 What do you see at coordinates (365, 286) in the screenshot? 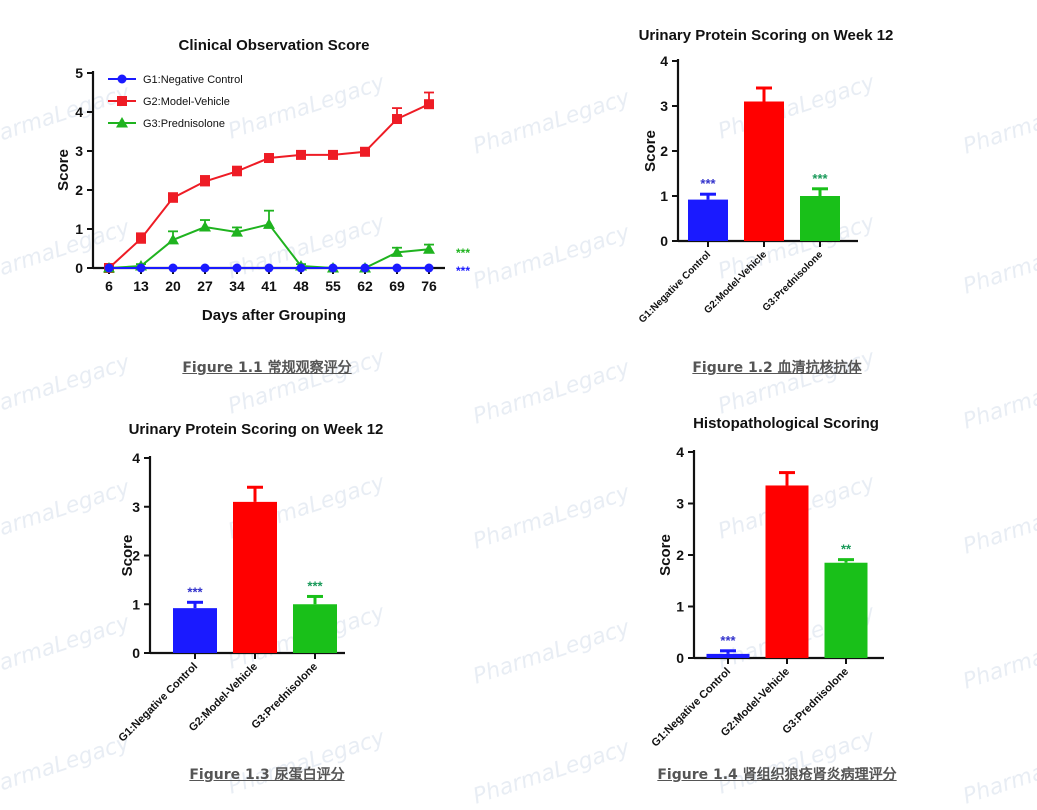
I see `x-tick-label: 62` at bounding box center [365, 286].